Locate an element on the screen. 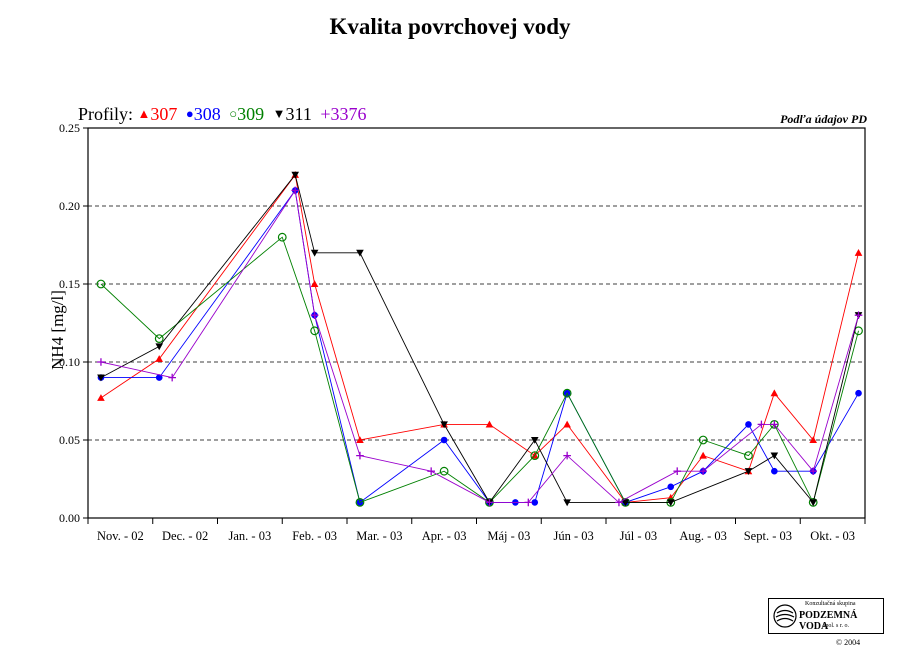  logo-line-2: PODZEMNÁ VODA is located at coordinates (828, 621).